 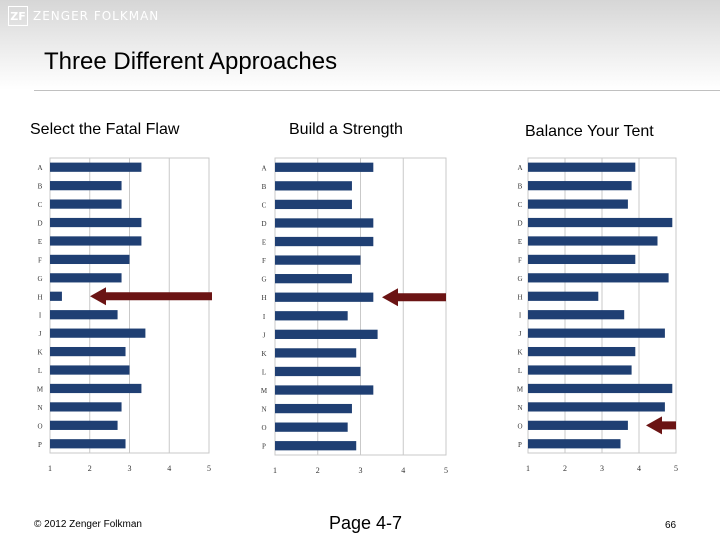 I want to click on logo-mark-icon: ZF, so click(x=18, y=16).